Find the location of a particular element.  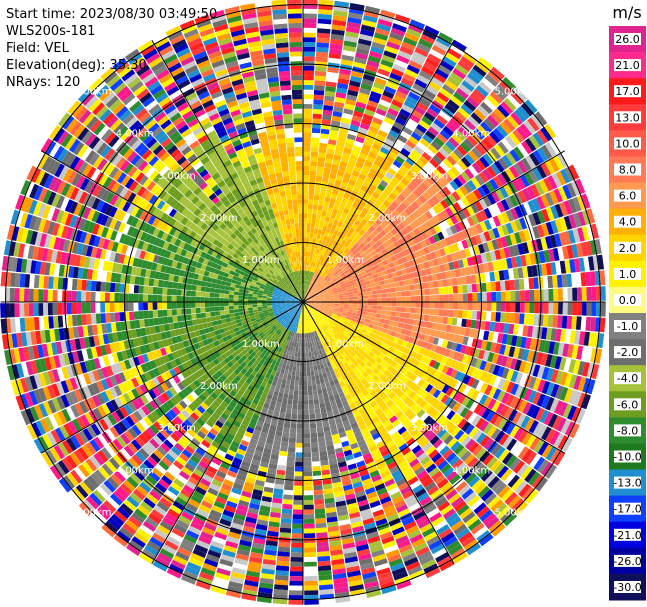

elevation: Elevation(deg): 35.30 is located at coordinates (76, 65).